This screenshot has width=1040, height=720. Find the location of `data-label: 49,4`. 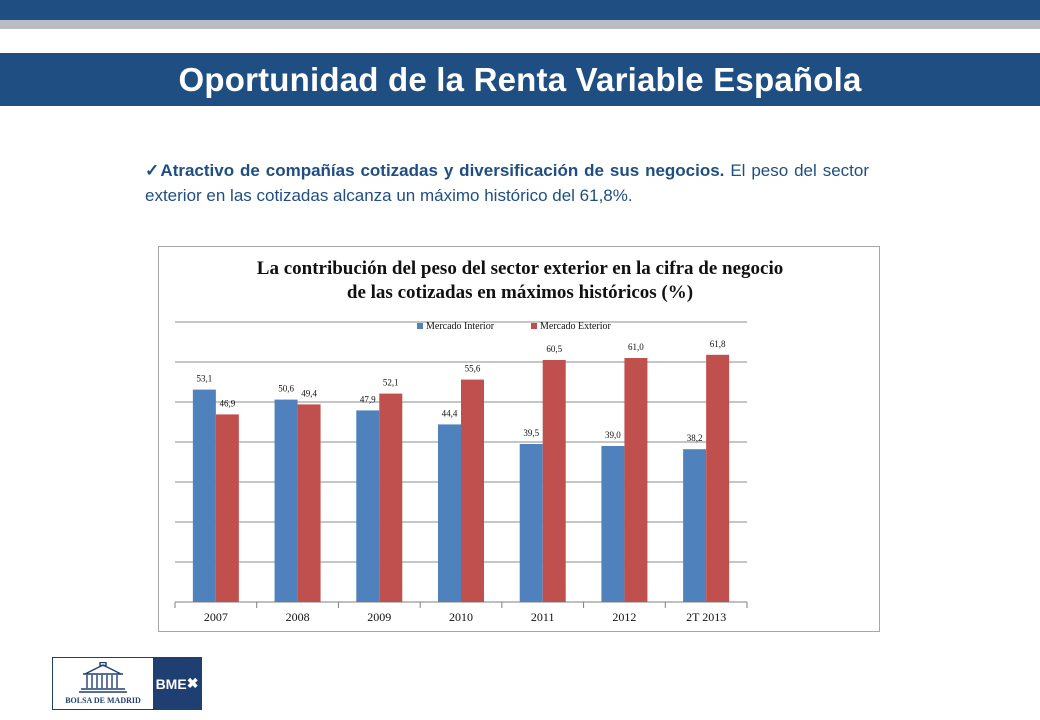

data-label: 49,4 is located at coordinates (309, 393).